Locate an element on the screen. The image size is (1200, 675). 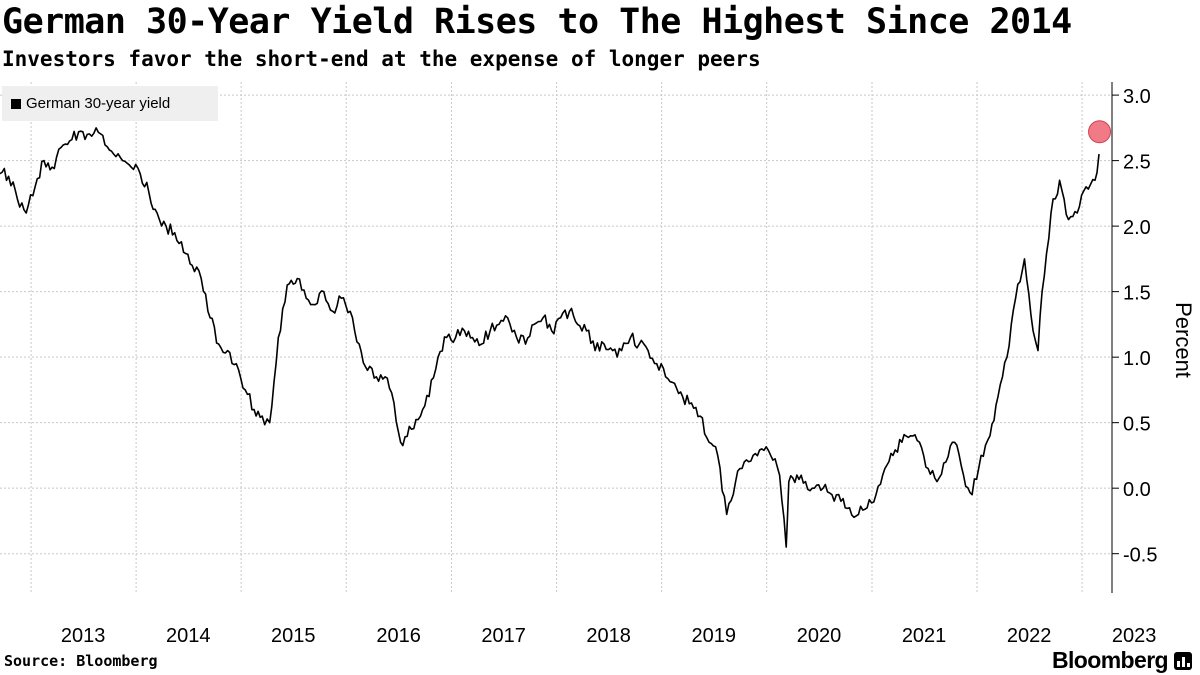
x-tick-label: 2014 is located at coordinates (188, 636).